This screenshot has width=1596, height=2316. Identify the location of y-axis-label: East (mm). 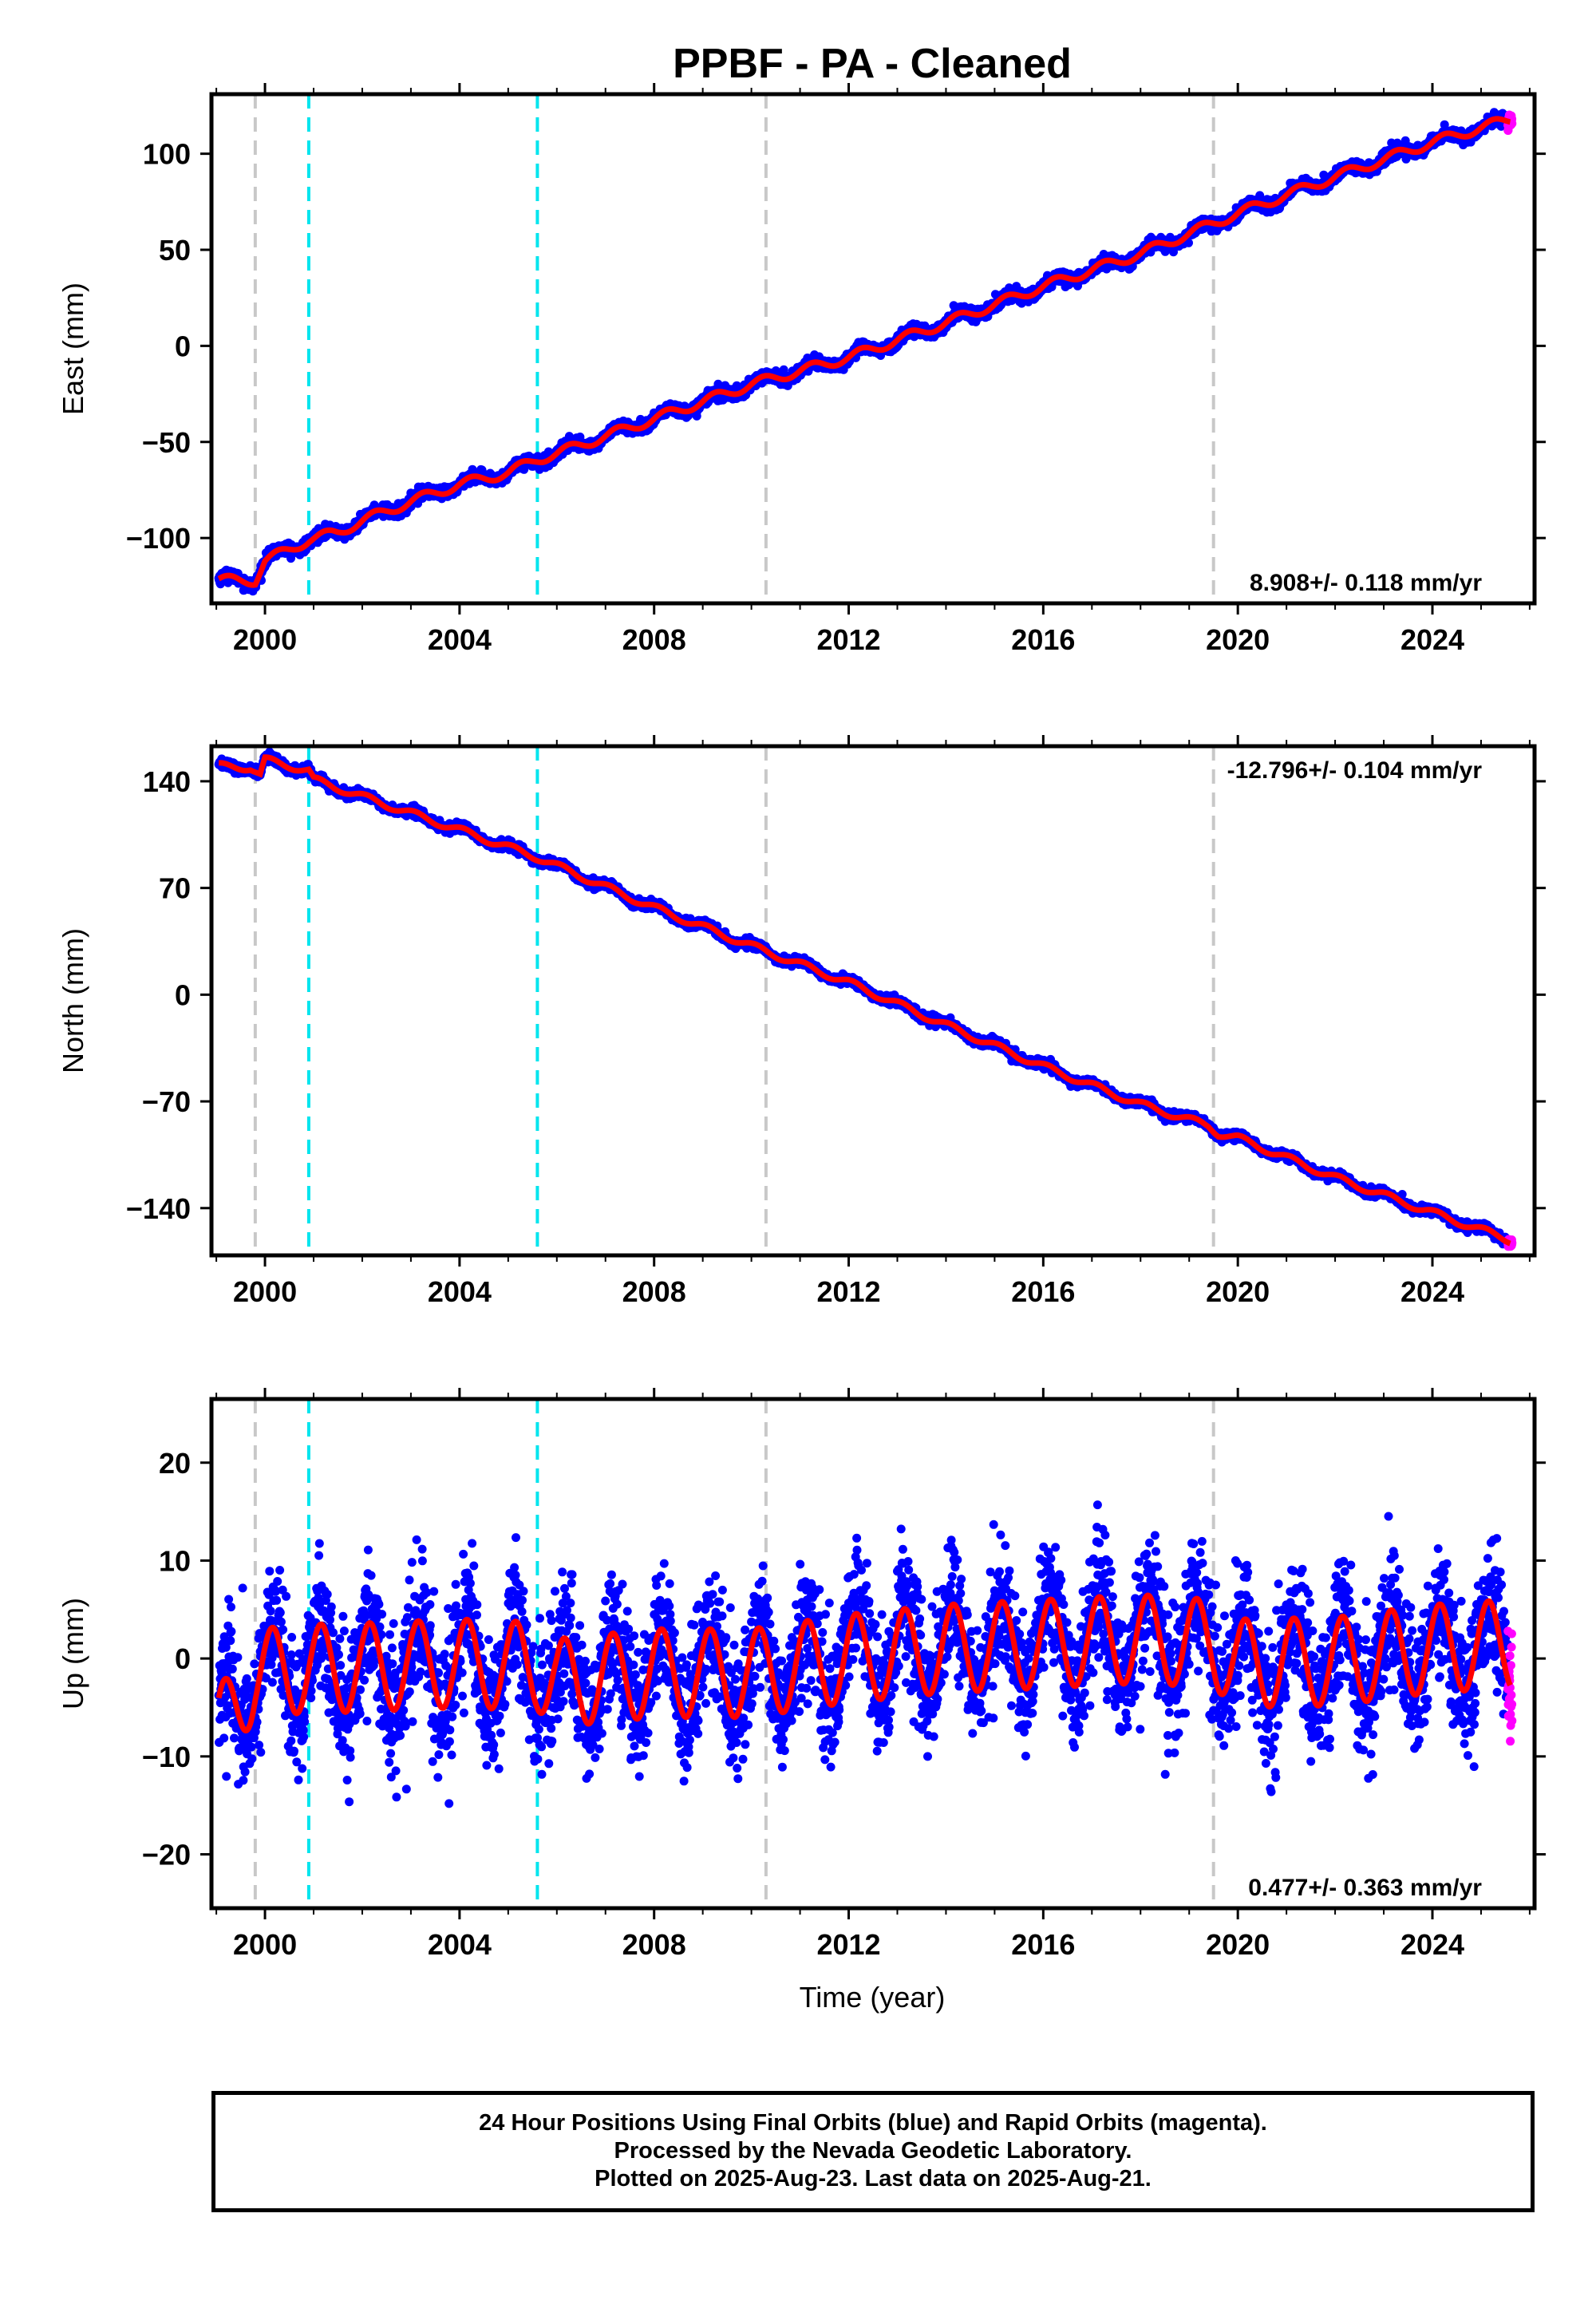
(73, 349).